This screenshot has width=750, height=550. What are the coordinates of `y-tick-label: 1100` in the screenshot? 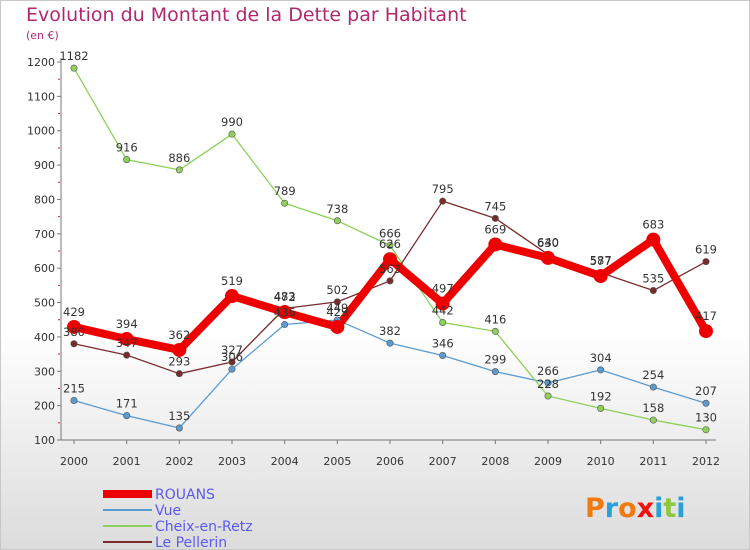 It's located at (41, 96).